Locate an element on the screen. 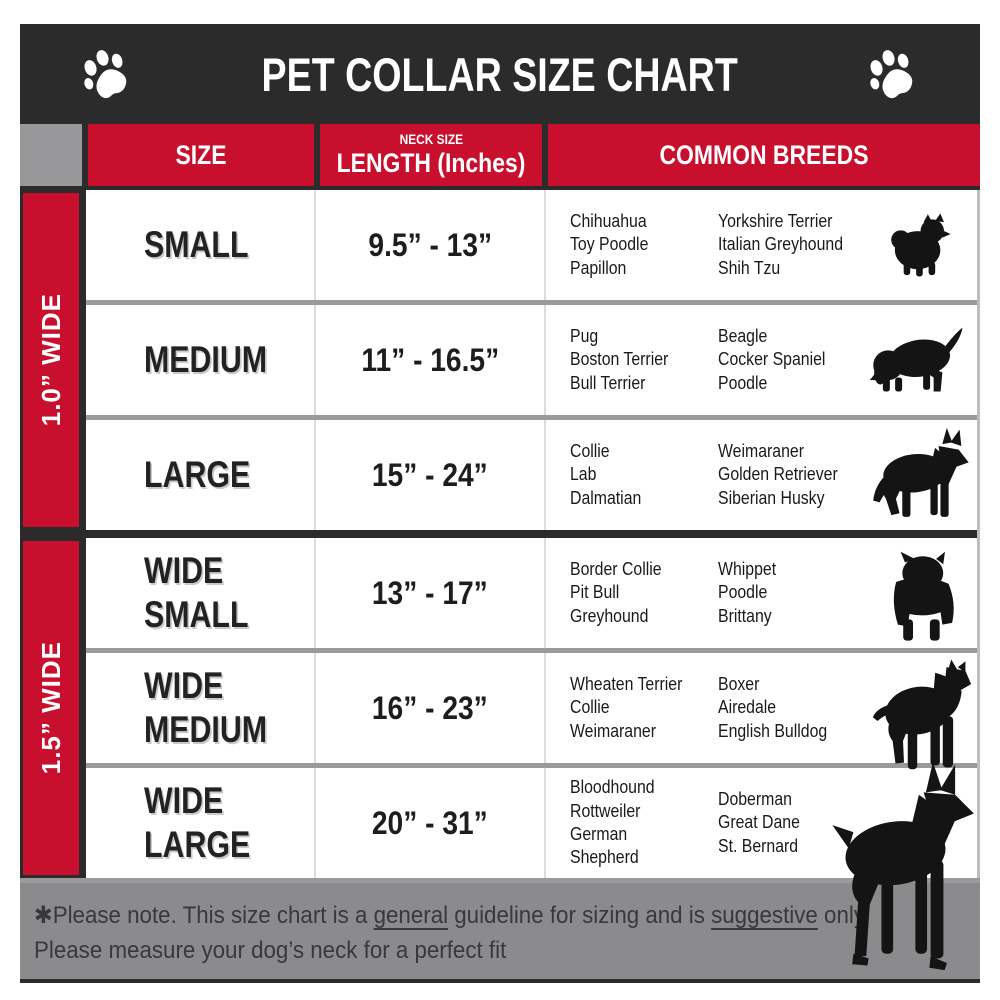  breed-list: Border Collie Pit Bull Greyhound is located at coordinates (616, 592).